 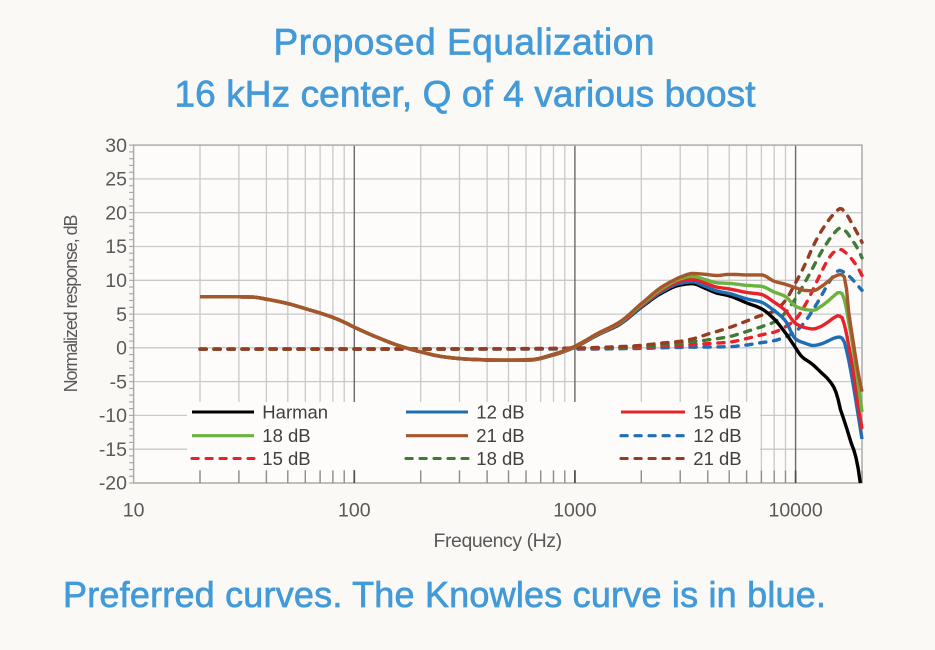 I want to click on svg-text: 10000, so click(x=795, y=511).